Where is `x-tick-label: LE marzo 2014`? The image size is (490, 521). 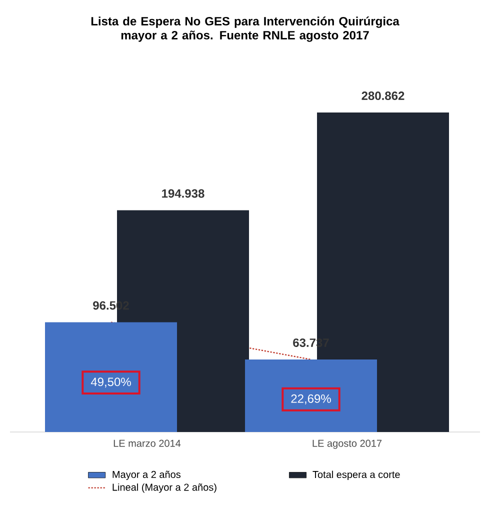
x-tick-label: LE marzo 2014 is located at coordinates (147, 443).